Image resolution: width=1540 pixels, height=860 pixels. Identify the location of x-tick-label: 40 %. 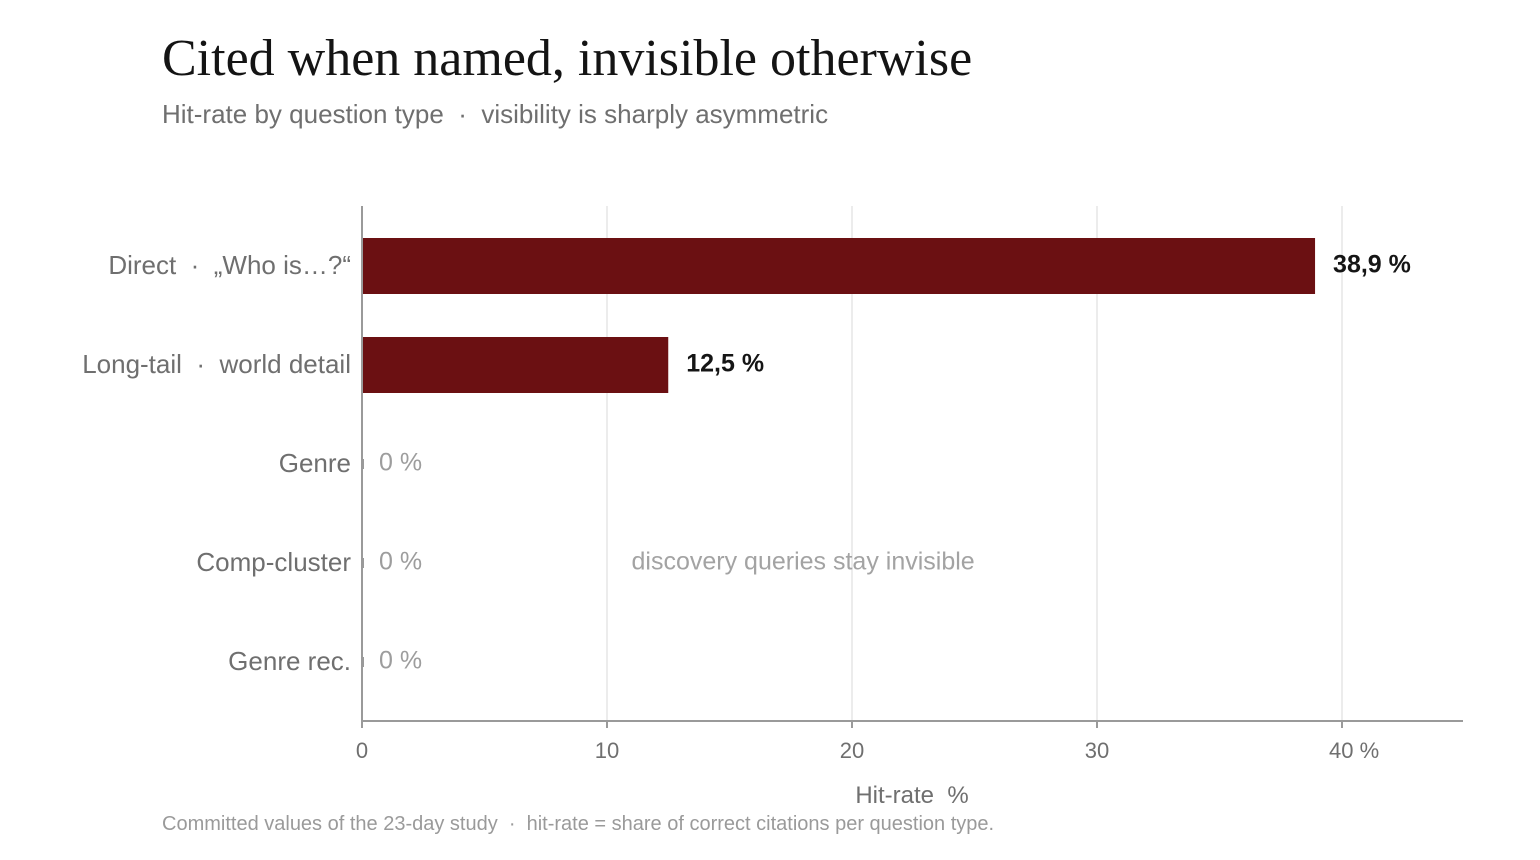
(1354, 750).